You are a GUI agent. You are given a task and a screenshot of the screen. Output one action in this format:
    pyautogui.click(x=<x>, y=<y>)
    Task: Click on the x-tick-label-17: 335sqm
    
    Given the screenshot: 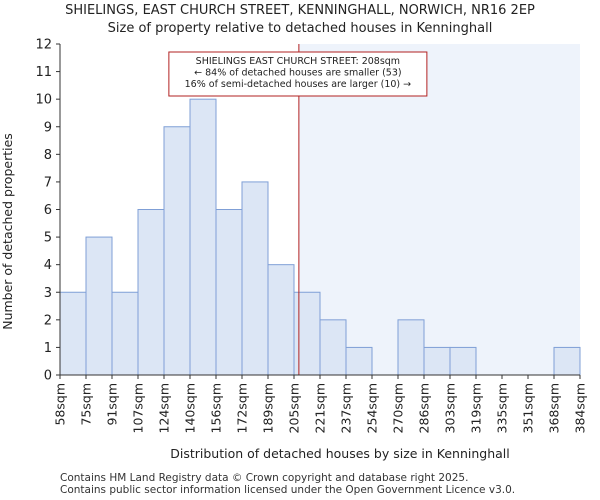 What is the action you would take?
    pyautogui.click(x=502, y=408)
    